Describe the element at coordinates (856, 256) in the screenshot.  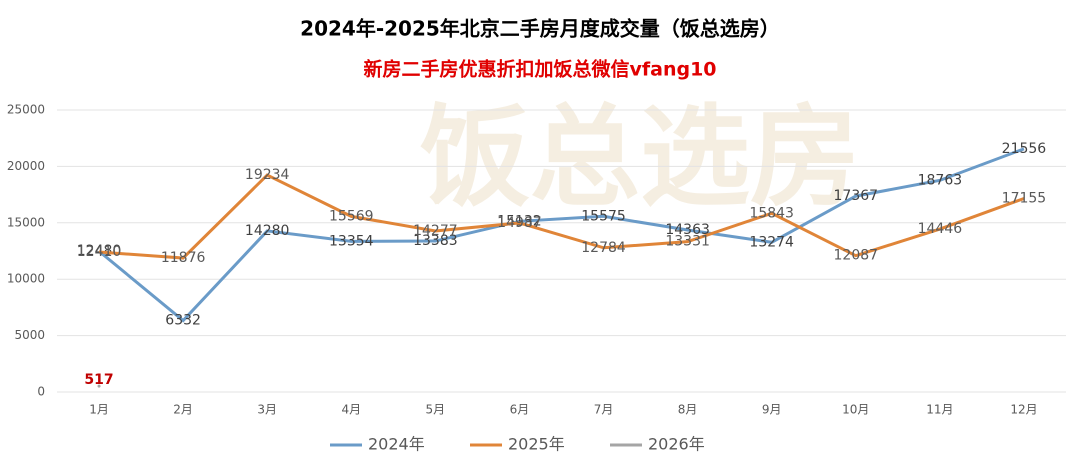
I see `data-label: 12087` at that location.